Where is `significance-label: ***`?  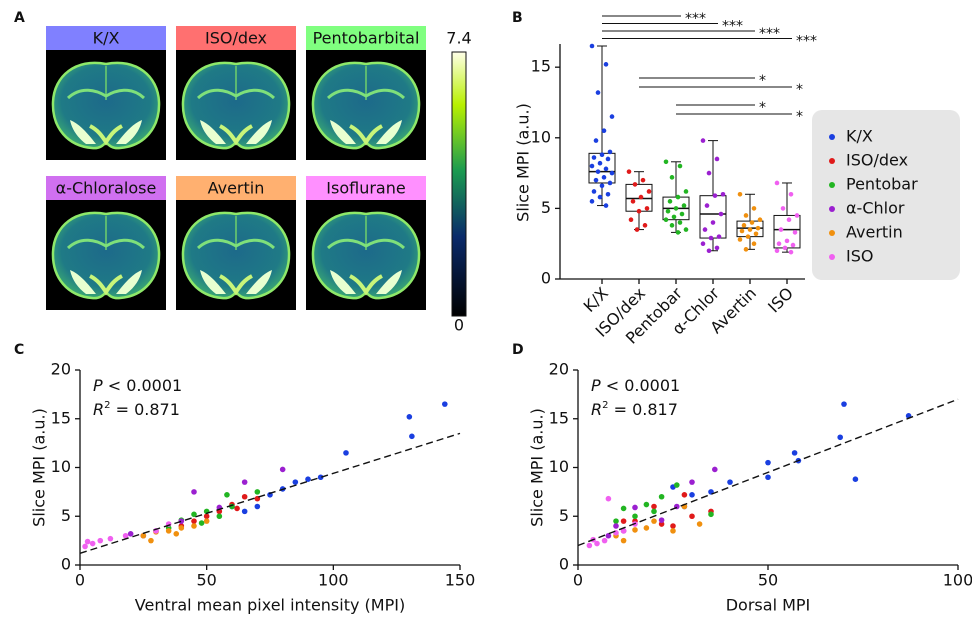 significance-label: *** is located at coordinates (695, 19).